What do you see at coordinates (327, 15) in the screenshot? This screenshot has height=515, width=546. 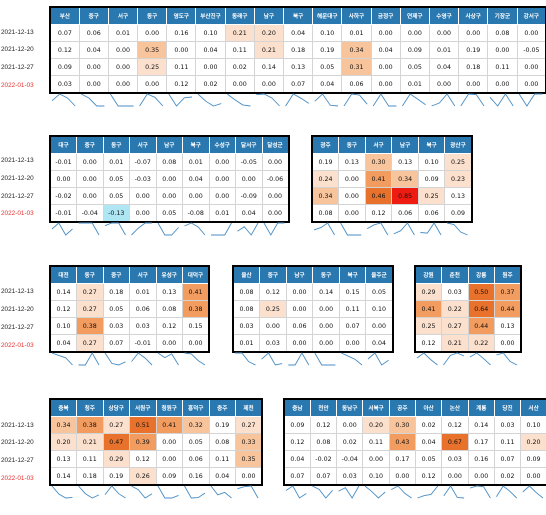 I see `district-header: 해운대구` at bounding box center [327, 15].